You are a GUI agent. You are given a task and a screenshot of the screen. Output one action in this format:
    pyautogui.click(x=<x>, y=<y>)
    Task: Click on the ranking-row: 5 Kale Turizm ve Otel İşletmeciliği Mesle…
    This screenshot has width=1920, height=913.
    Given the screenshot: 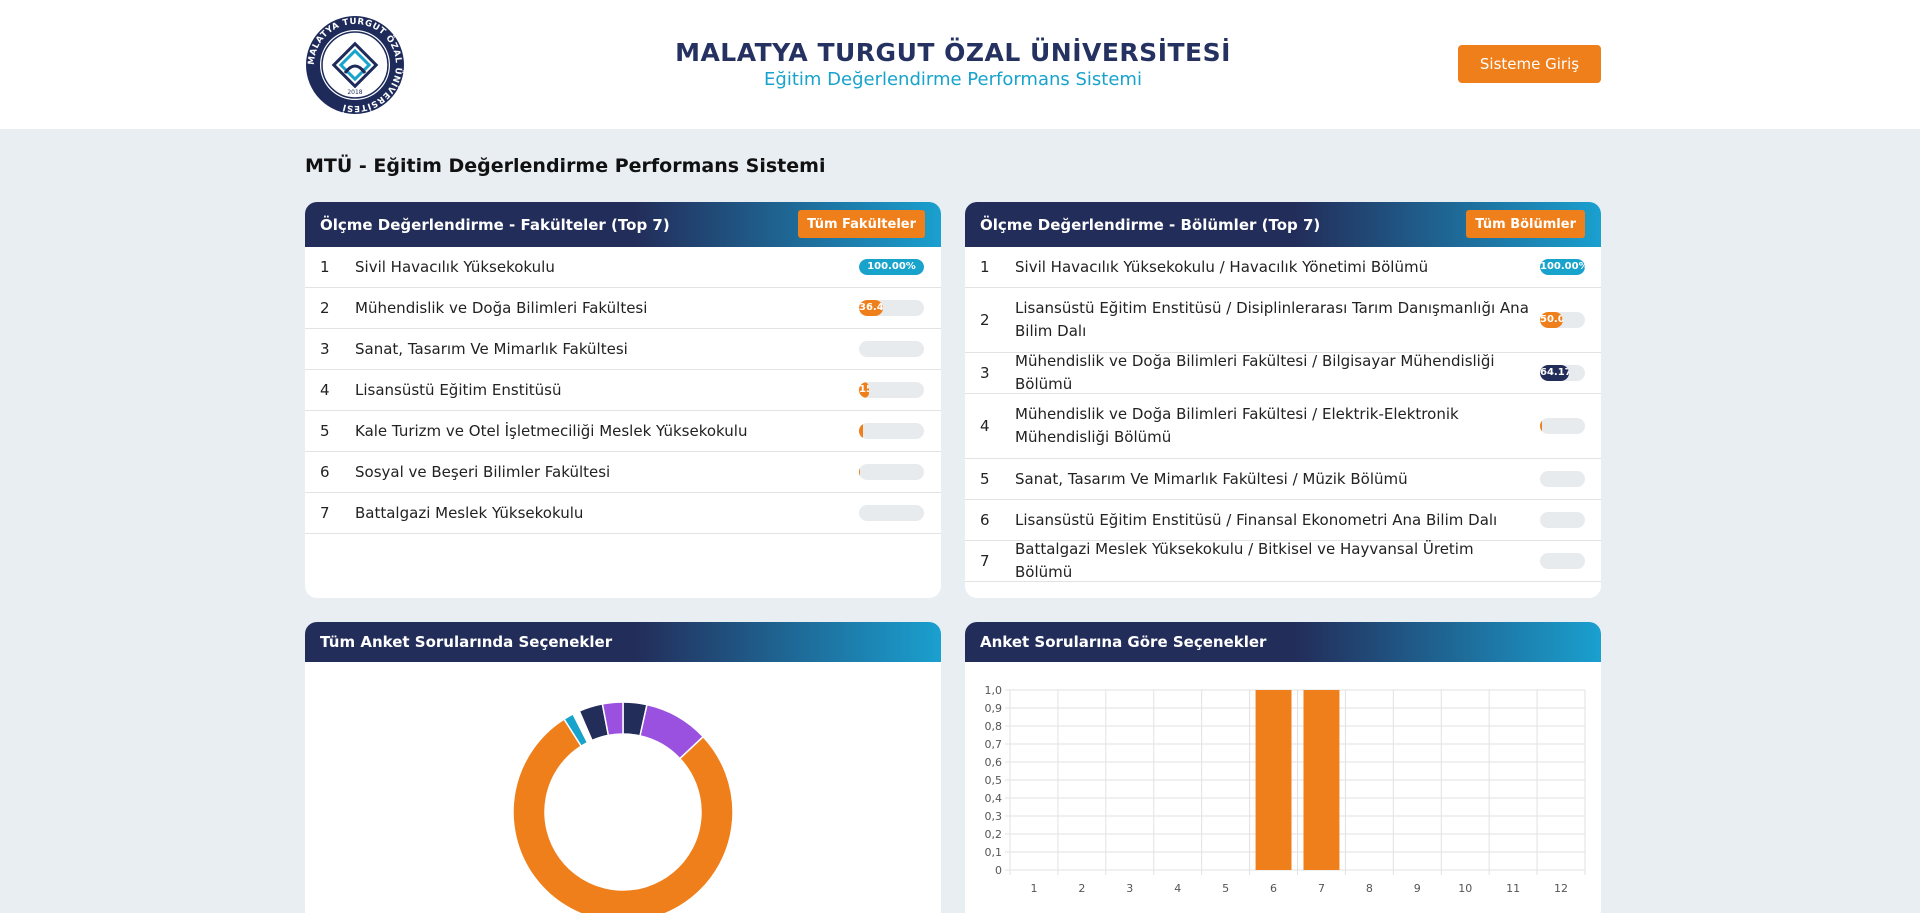 What is the action you would take?
    pyautogui.click(x=623, y=431)
    